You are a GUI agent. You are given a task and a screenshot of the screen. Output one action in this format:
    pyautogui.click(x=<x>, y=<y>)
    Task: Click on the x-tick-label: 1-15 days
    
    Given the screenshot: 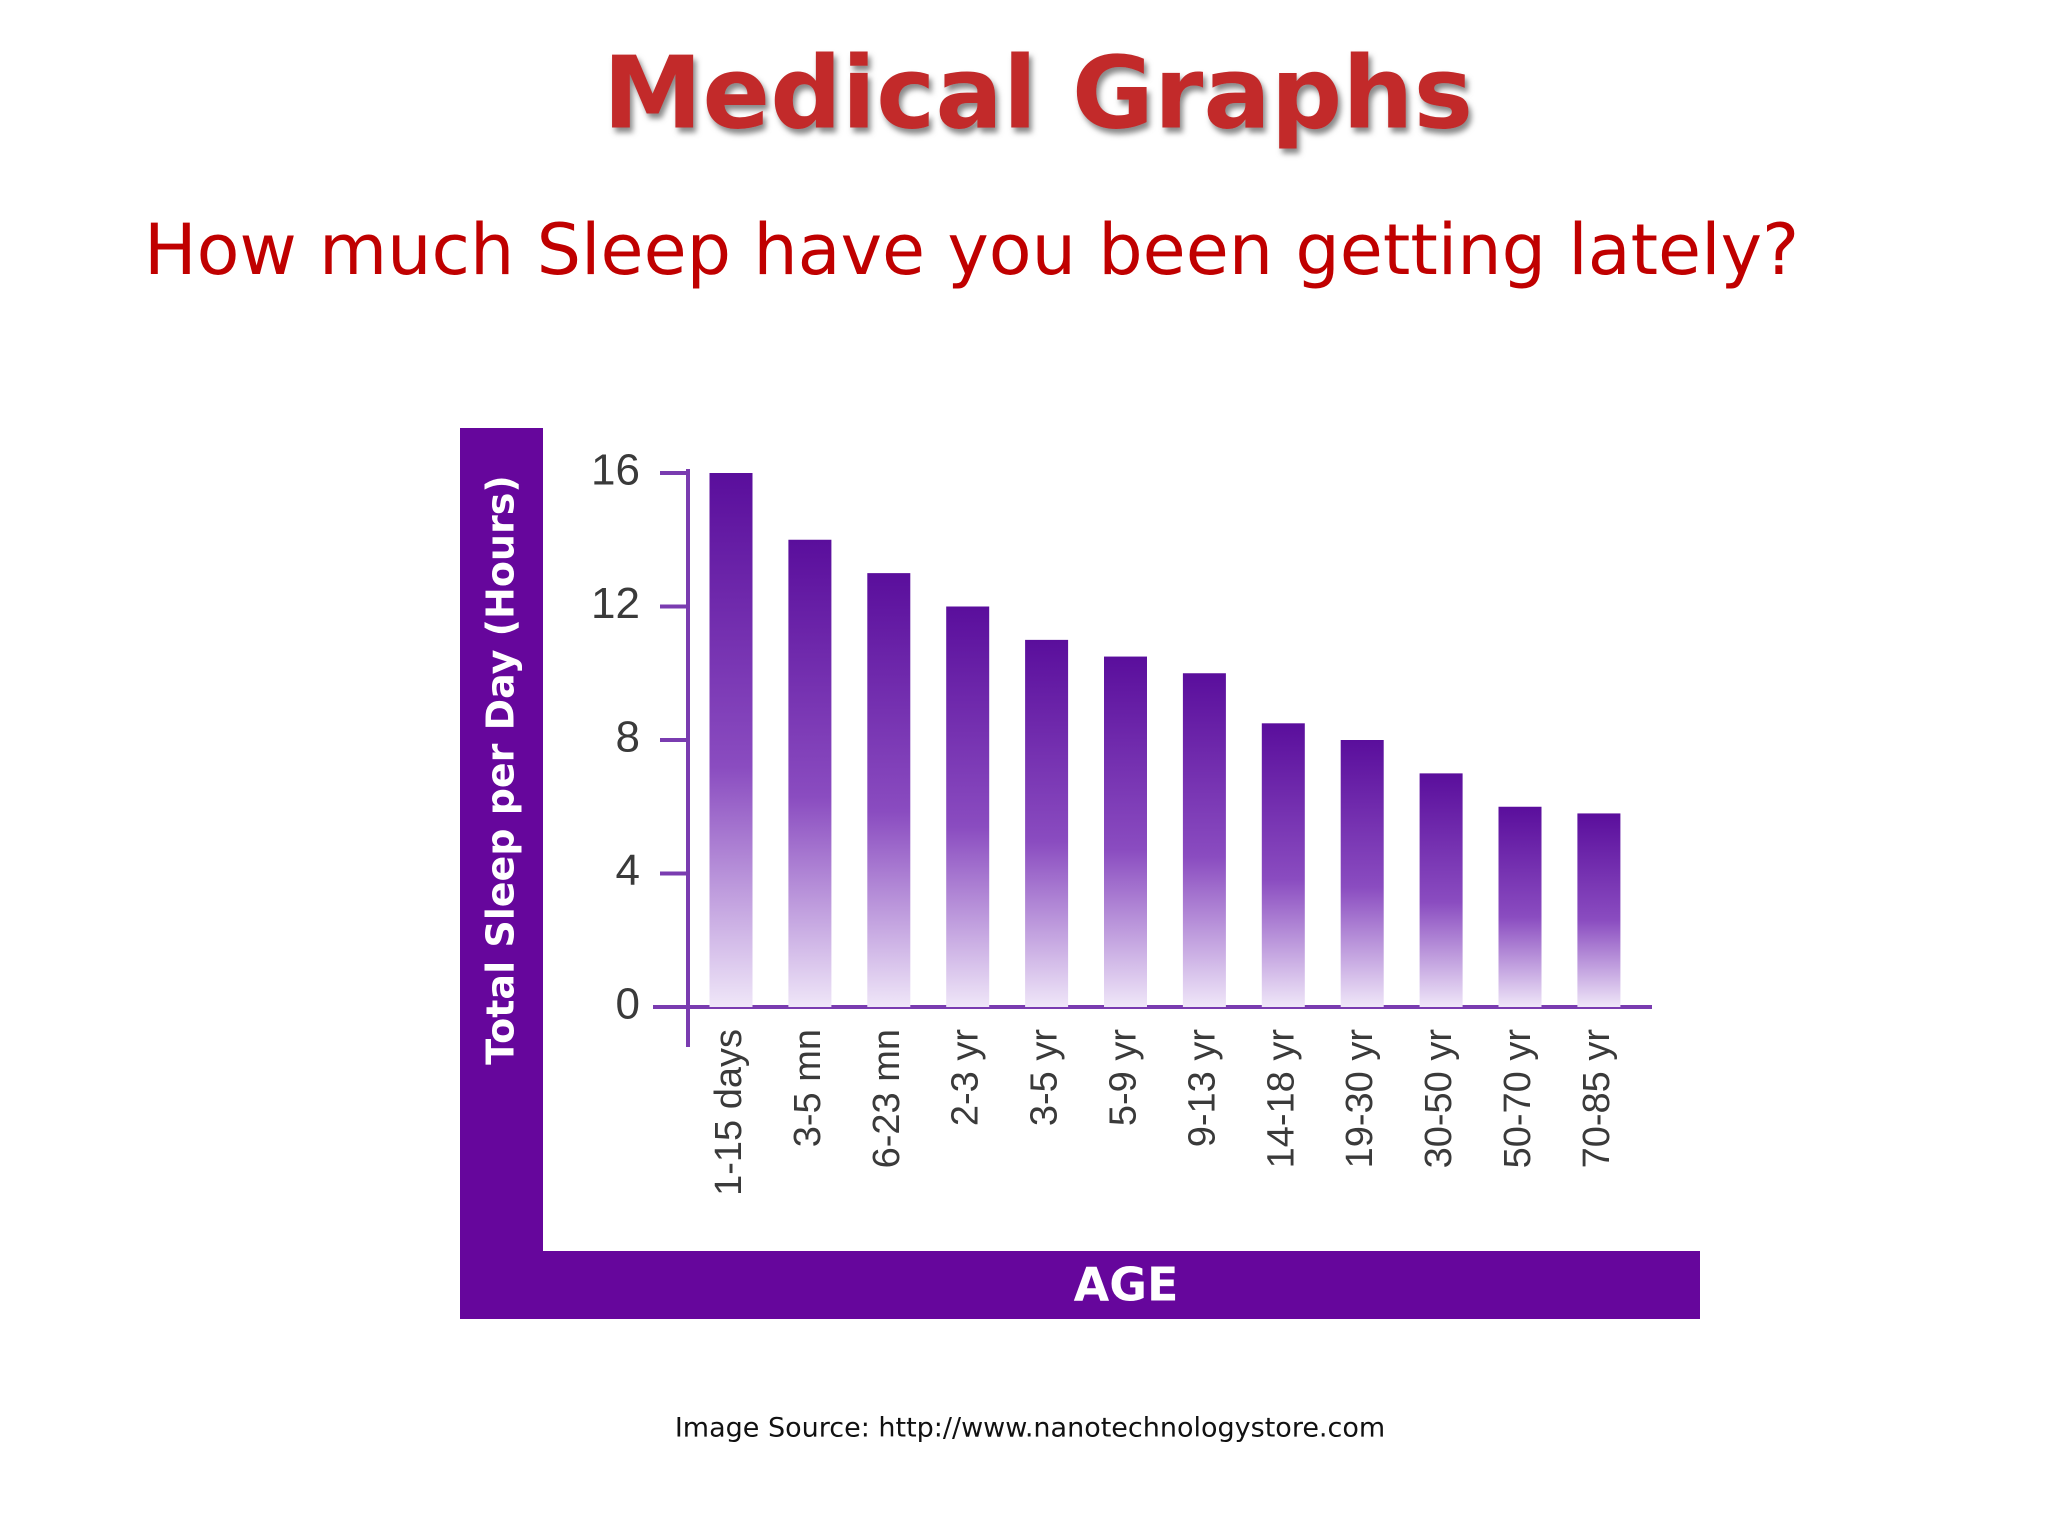 What is the action you would take?
    pyautogui.click(x=729, y=1112)
    